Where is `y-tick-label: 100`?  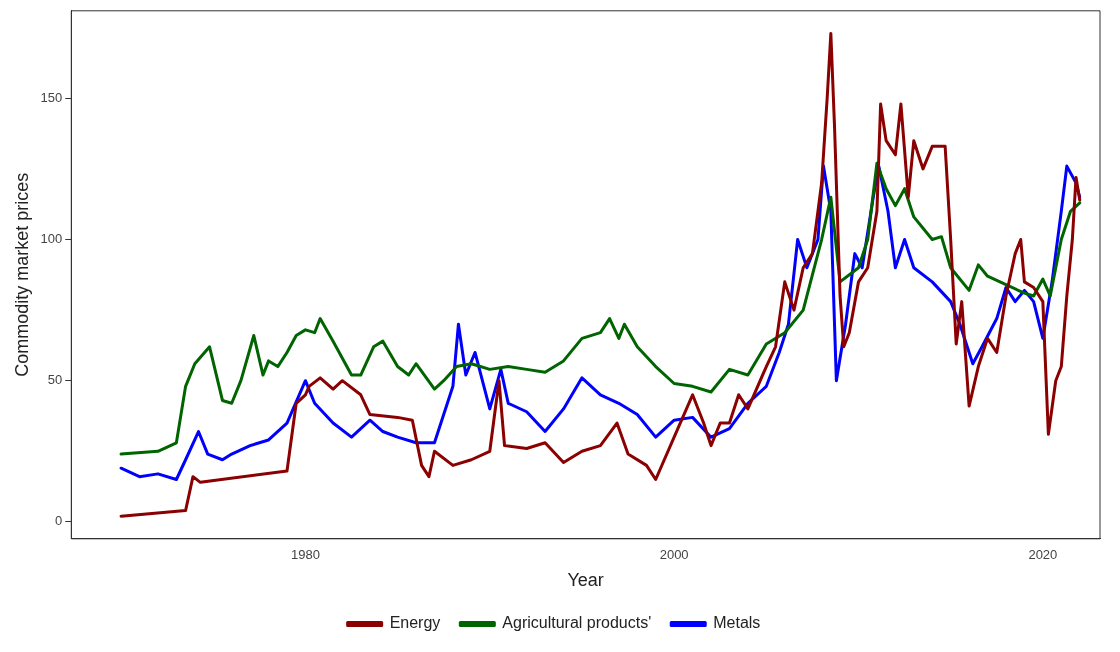 y-tick-label: 100 is located at coordinates (51, 239).